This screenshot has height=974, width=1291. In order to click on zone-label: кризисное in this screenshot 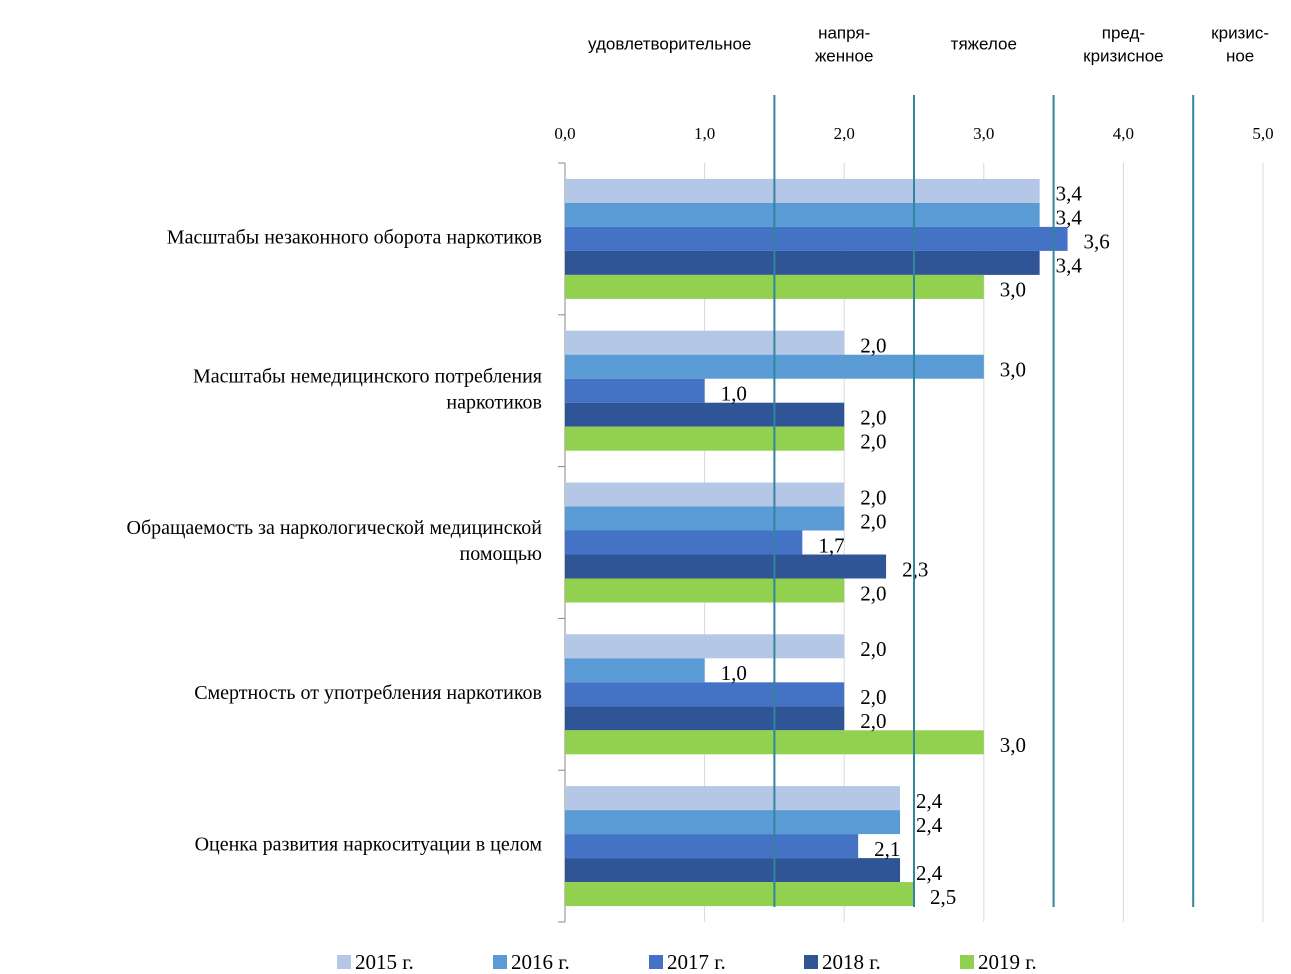, I will do `click(1123, 55)`.